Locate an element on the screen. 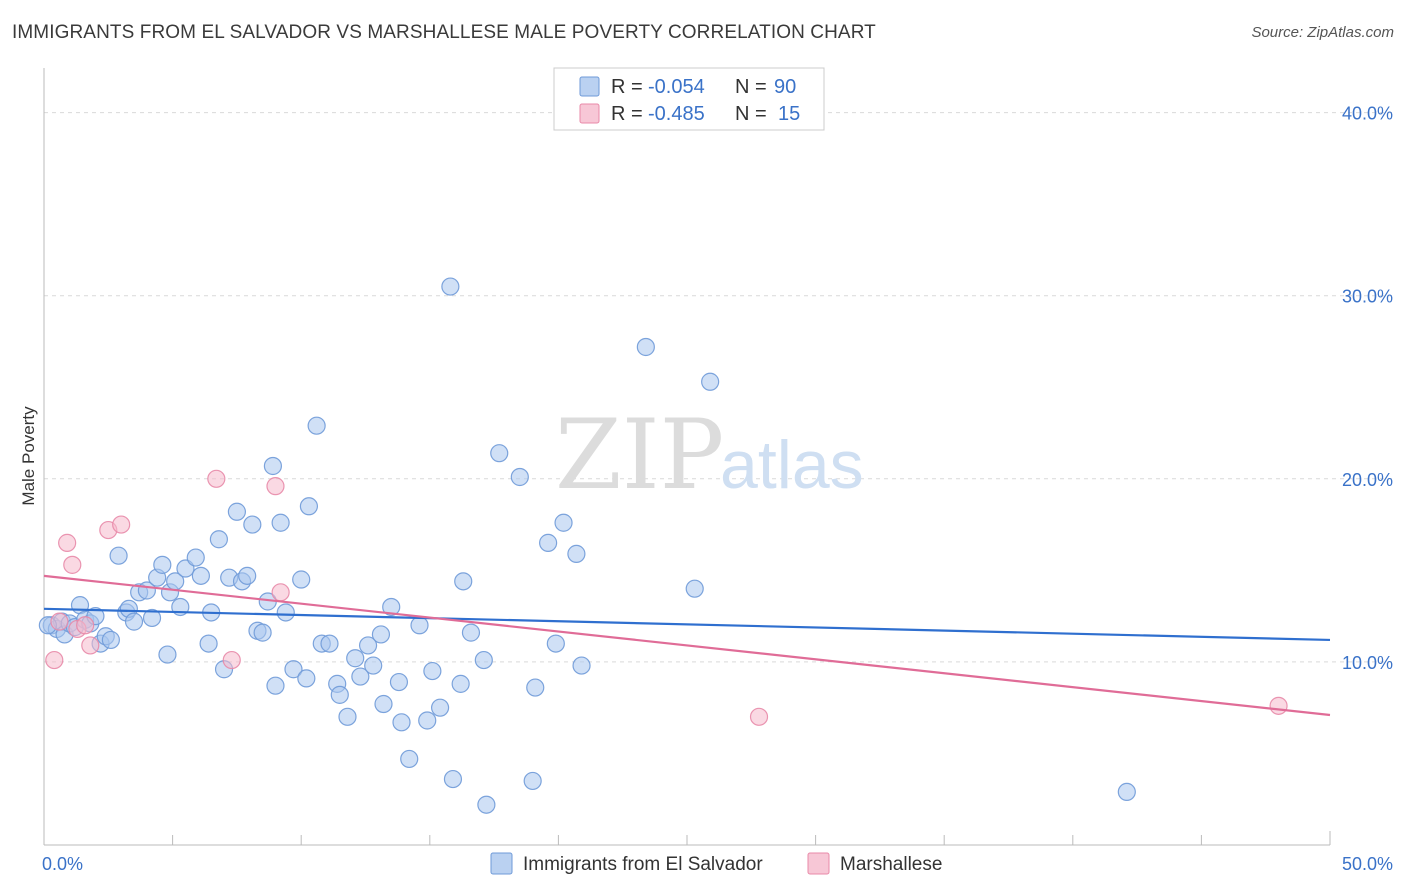  legend-swatch-pink is located at coordinates (589, 113).